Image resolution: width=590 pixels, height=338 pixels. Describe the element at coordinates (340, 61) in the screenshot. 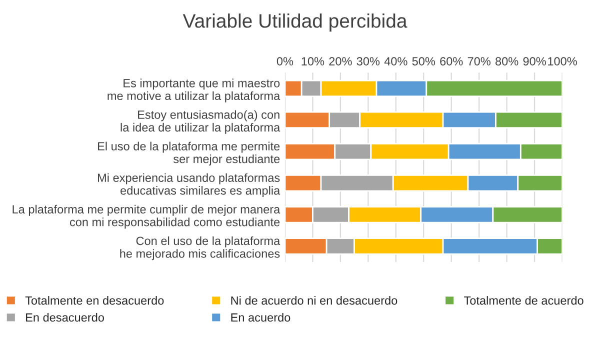

I see `x-tick-label: 20%` at that location.